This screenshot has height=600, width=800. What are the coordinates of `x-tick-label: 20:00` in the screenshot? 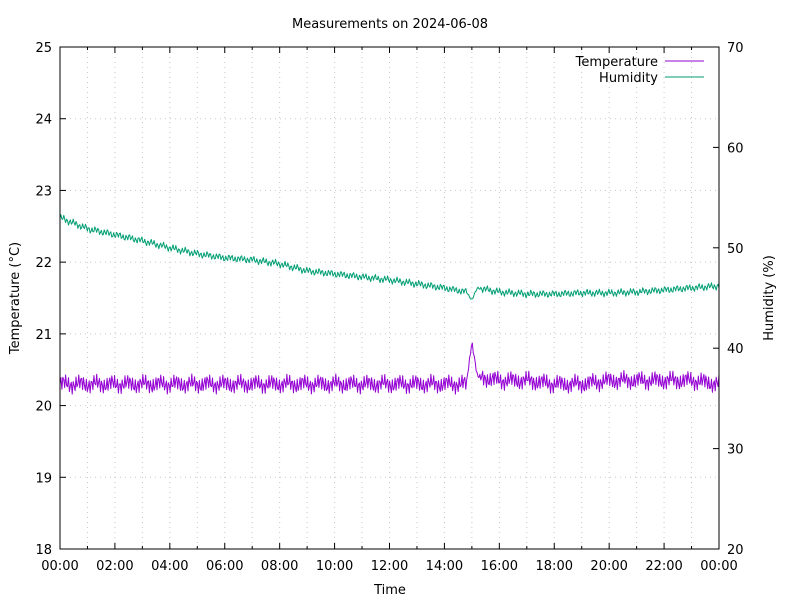 It's located at (608, 566).